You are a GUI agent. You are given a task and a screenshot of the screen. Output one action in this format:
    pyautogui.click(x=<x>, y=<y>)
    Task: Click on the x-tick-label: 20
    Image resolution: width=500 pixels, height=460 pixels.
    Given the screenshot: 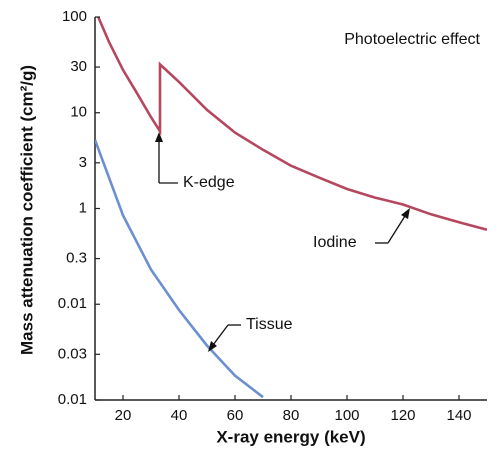 What is the action you would take?
    pyautogui.click(x=123, y=415)
    